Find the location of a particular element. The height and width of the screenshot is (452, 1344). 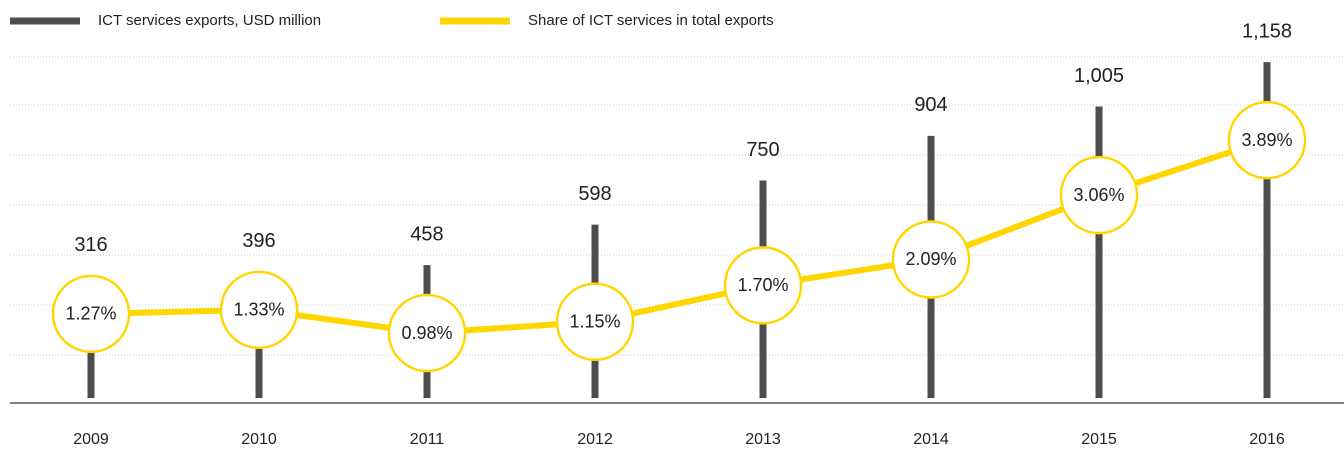

bar-value-label: 750 is located at coordinates (762, 150).